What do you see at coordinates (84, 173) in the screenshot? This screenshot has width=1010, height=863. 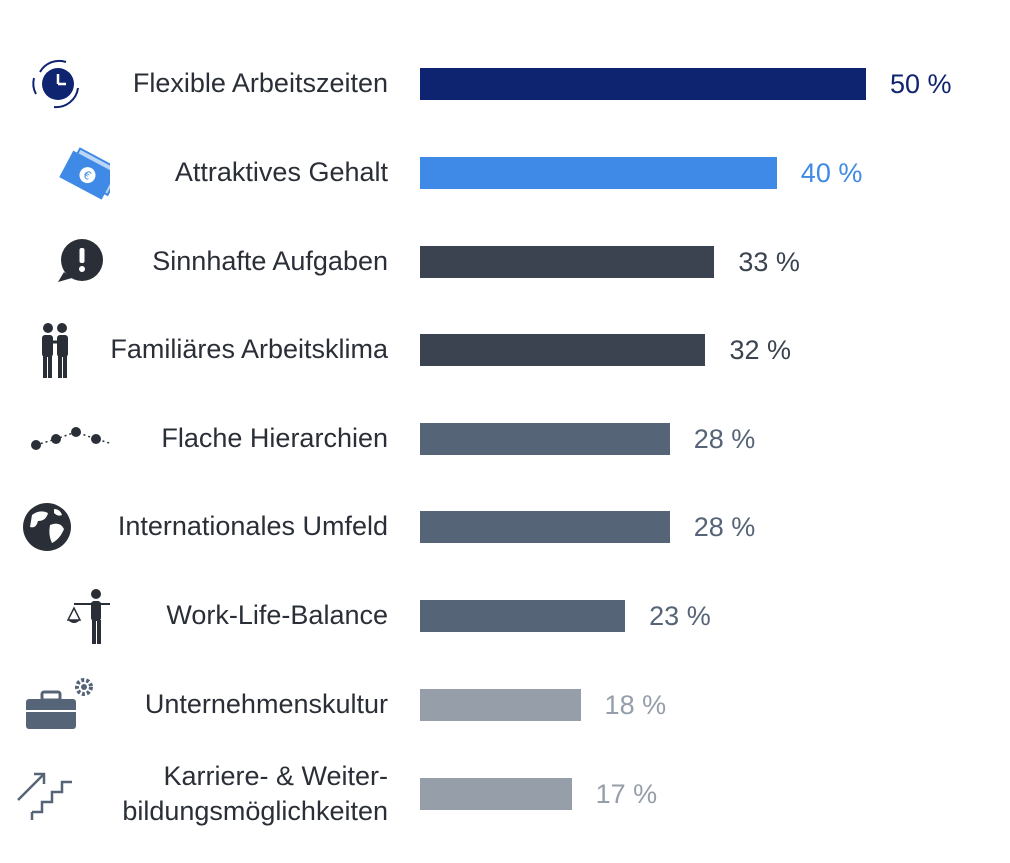 I see `money-bills-icon: €` at bounding box center [84, 173].